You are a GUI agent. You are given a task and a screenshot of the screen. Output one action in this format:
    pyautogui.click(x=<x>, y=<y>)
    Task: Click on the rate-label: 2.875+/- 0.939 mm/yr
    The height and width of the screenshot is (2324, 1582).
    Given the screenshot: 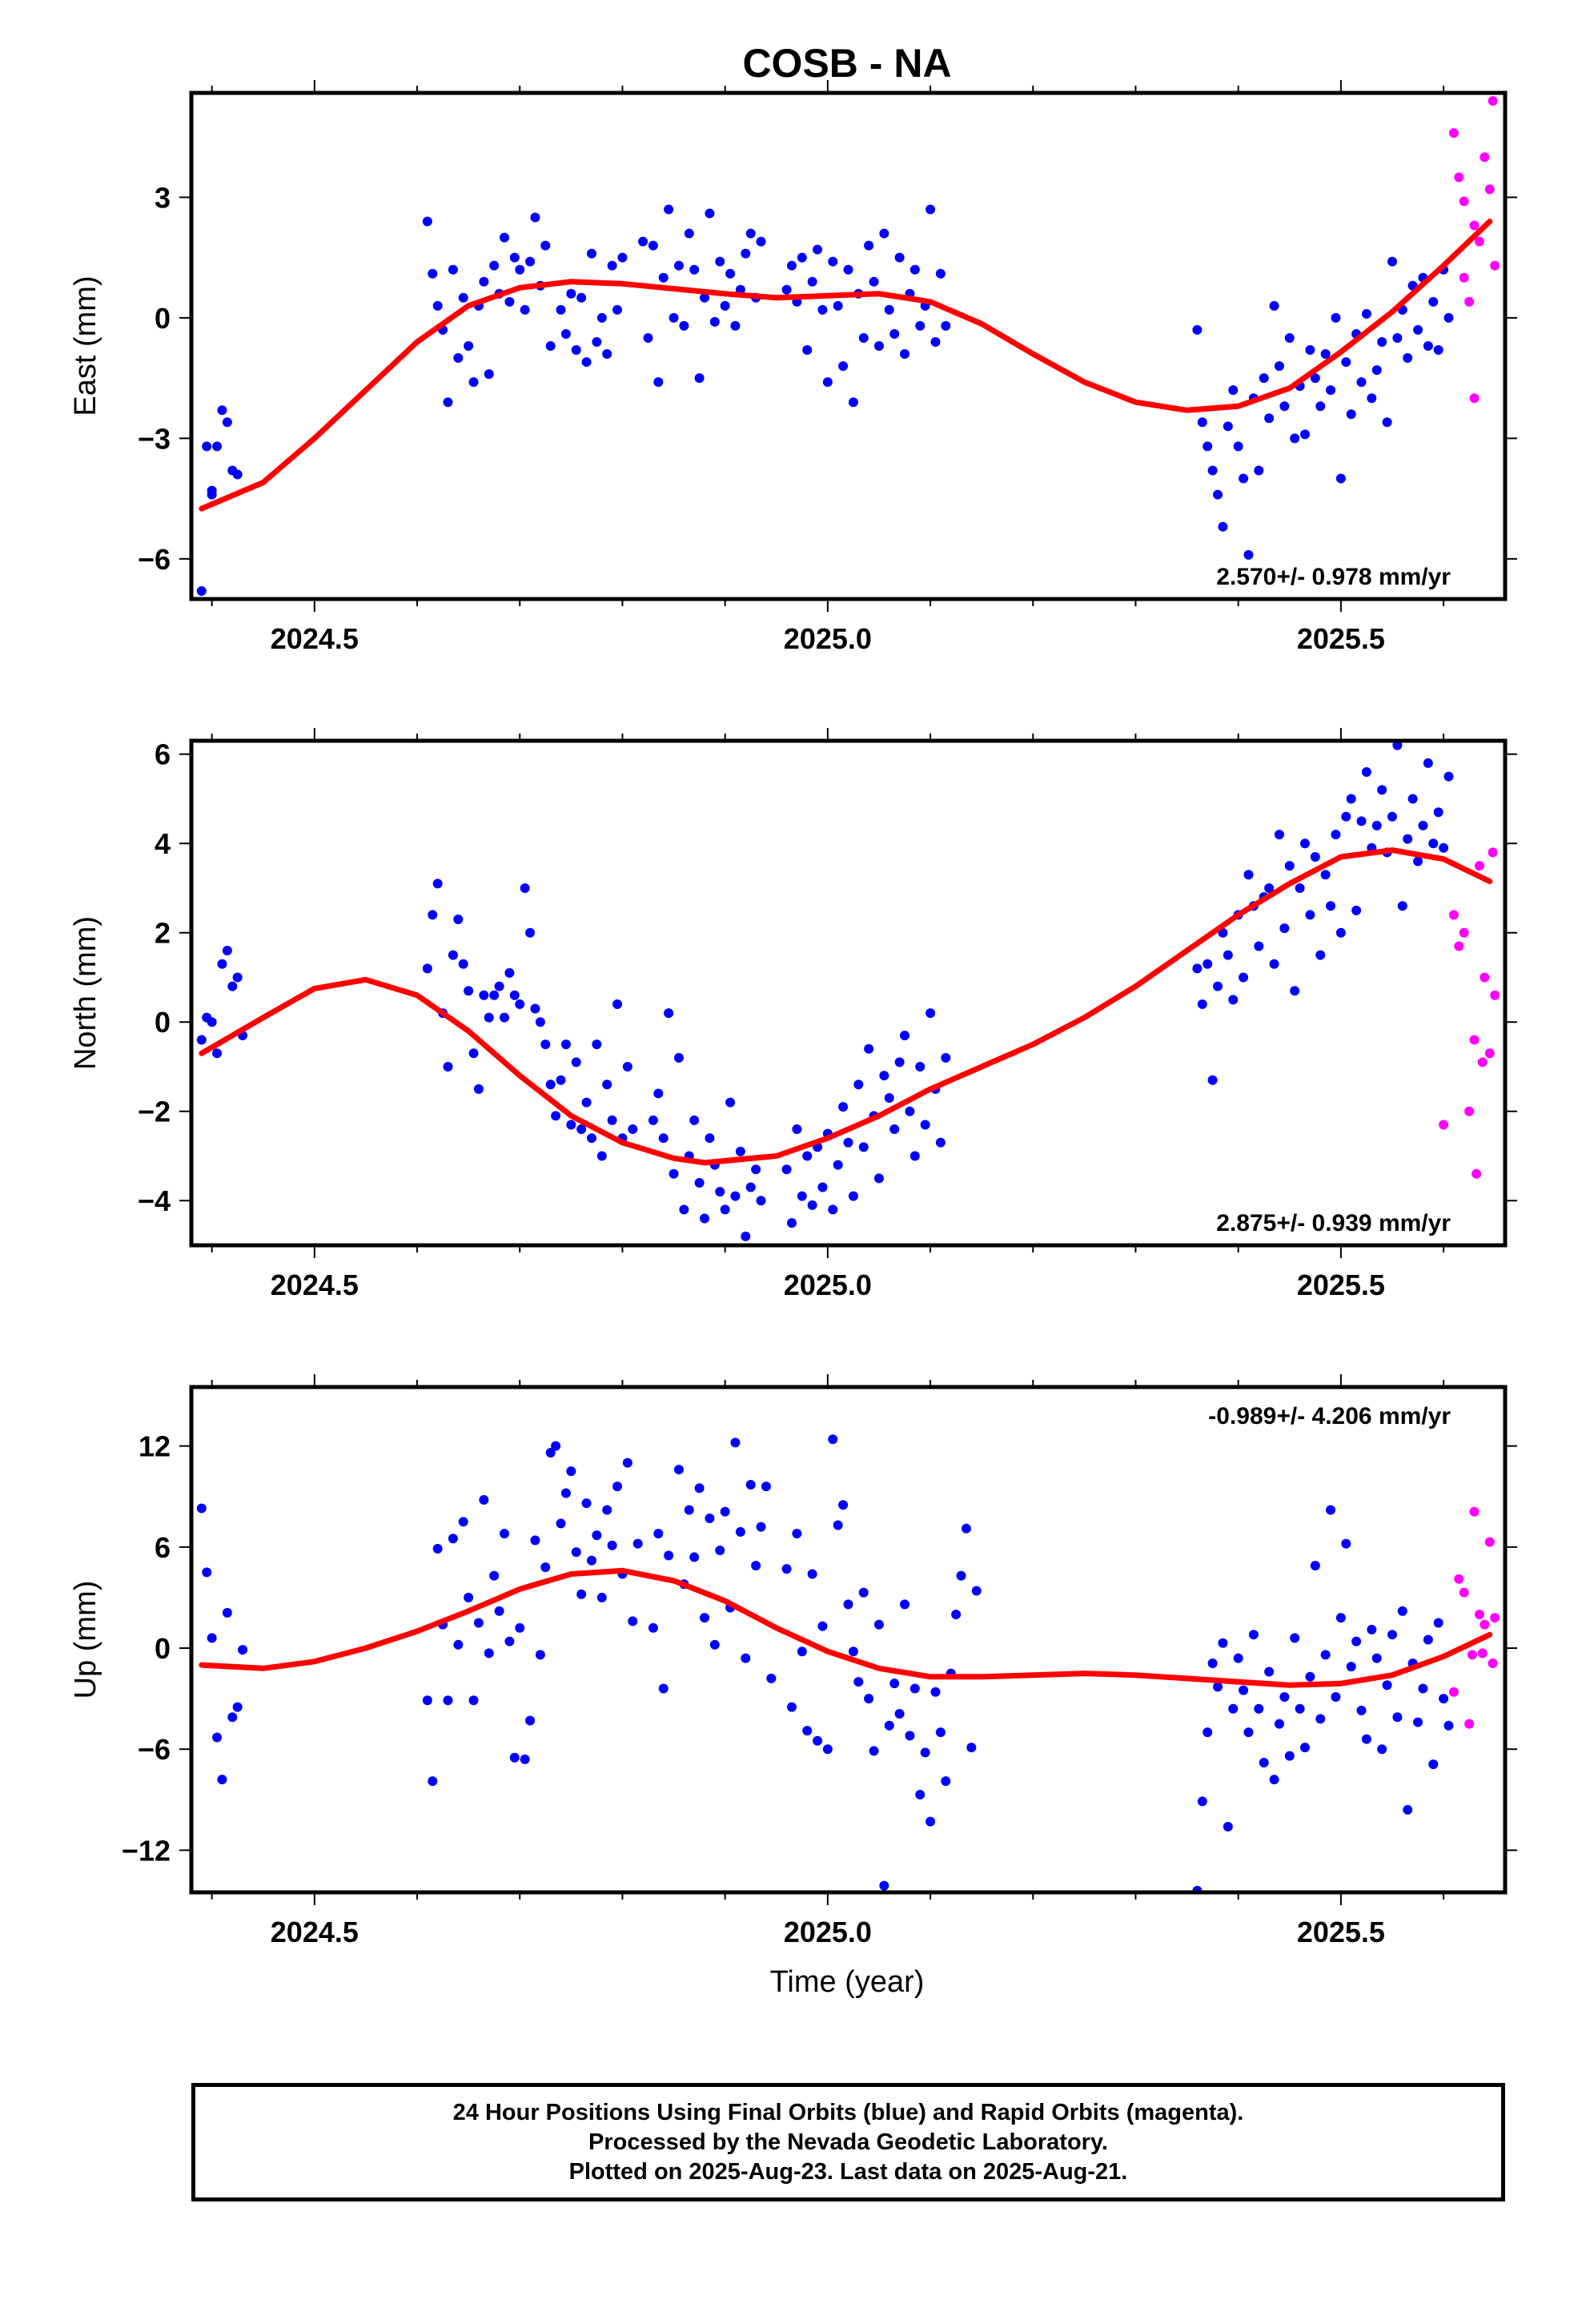 What is the action you would take?
    pyautogui.click(x=1333, y=1223)
    